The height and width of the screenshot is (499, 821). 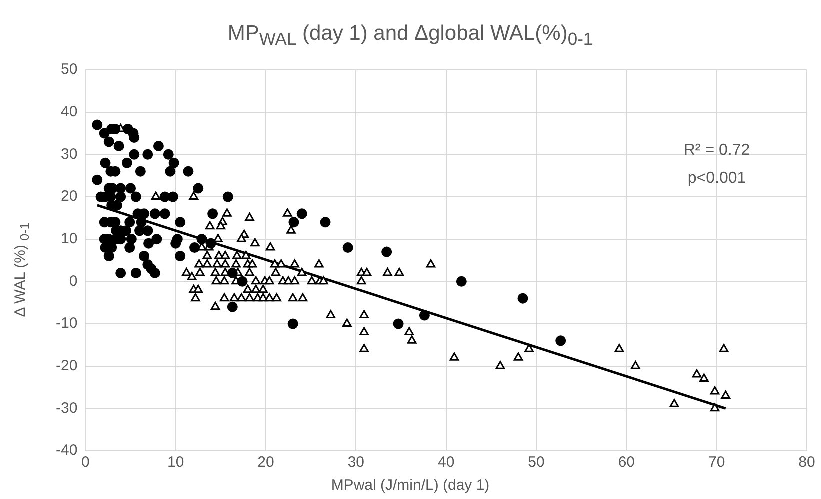 What do you see at coordinates (86, 463) in the screenshot?
I see `x-tick-label: 0` at bounding box center [86, 463].